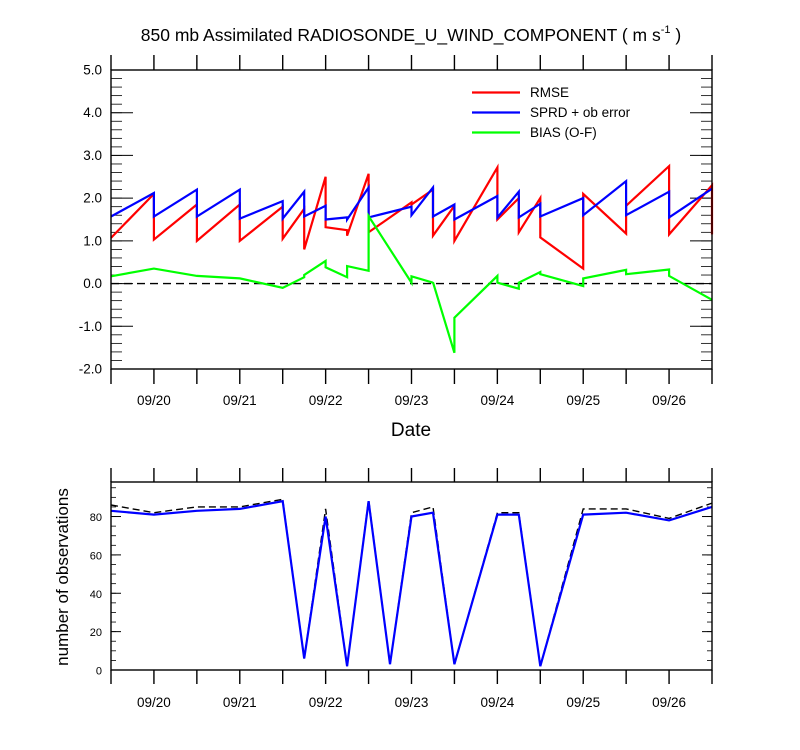 This screenshot has height=750, width=800. Describe the element at coordinates (90, 326) in the screenshot. I see `y-tick-label: -1.0` at that location.